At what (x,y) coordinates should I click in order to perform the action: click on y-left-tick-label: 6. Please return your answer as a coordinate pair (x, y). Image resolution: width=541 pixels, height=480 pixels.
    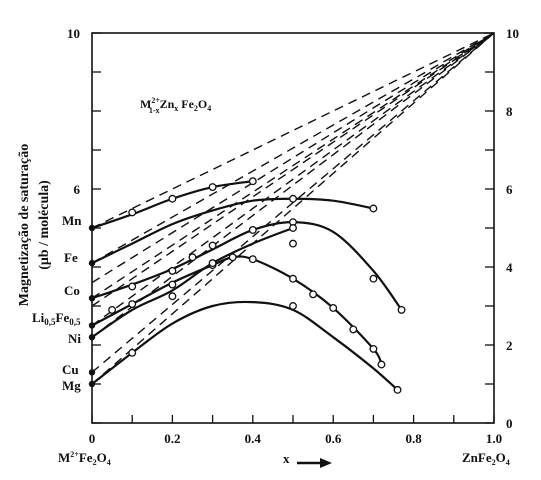
    Looking at the image, I should click on (77, 189).